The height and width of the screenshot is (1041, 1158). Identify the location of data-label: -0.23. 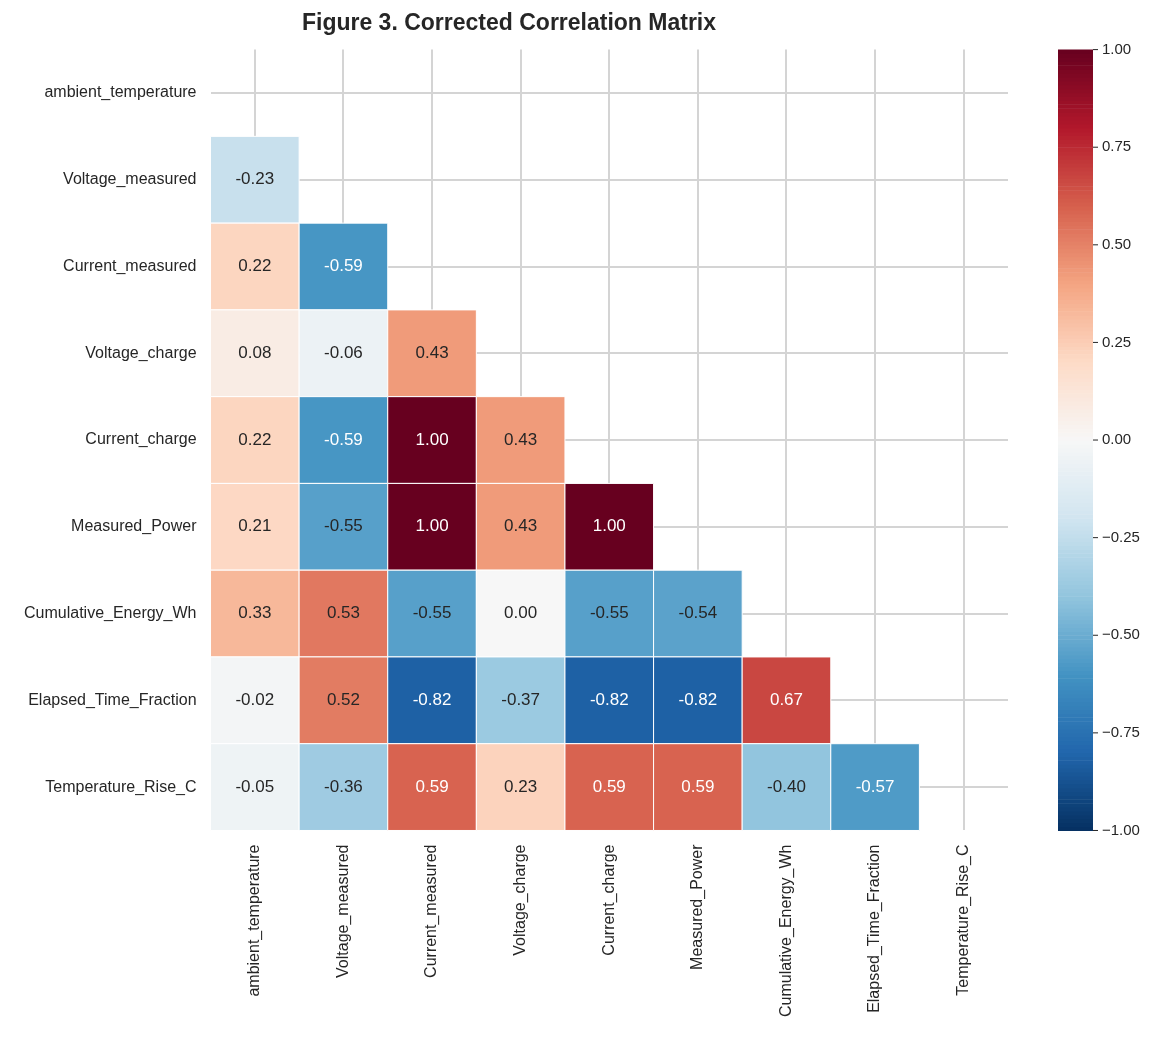
(255, 179).